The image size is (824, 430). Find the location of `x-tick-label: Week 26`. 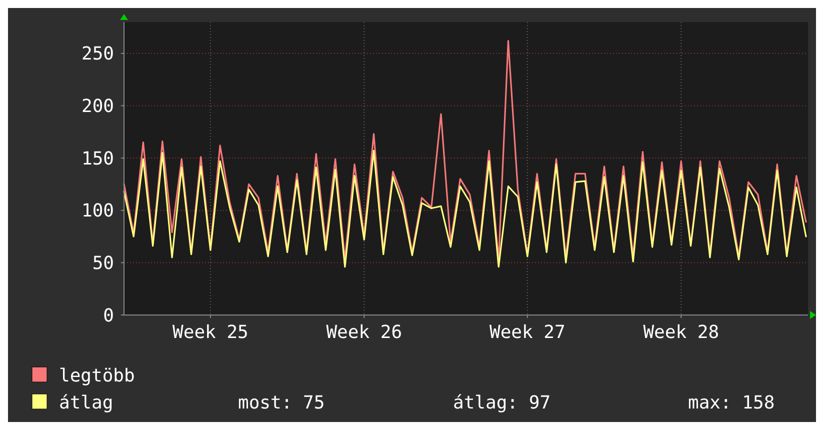

x-tick-label: Week 26 is located at coordinates (364, 332).